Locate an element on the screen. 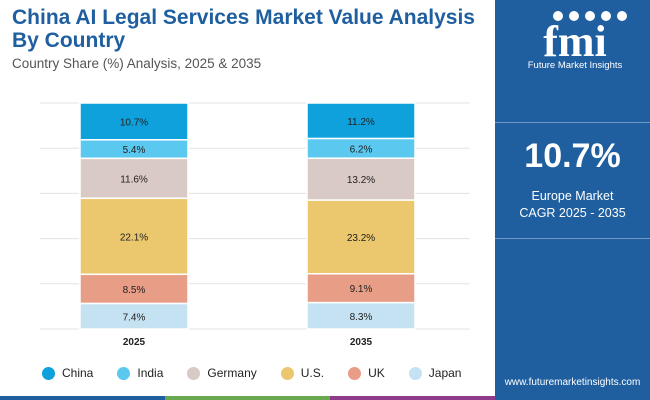 The height and width of the screenshot is (400, 650). data-label: 7.4% is located at coordinates (134, 317).